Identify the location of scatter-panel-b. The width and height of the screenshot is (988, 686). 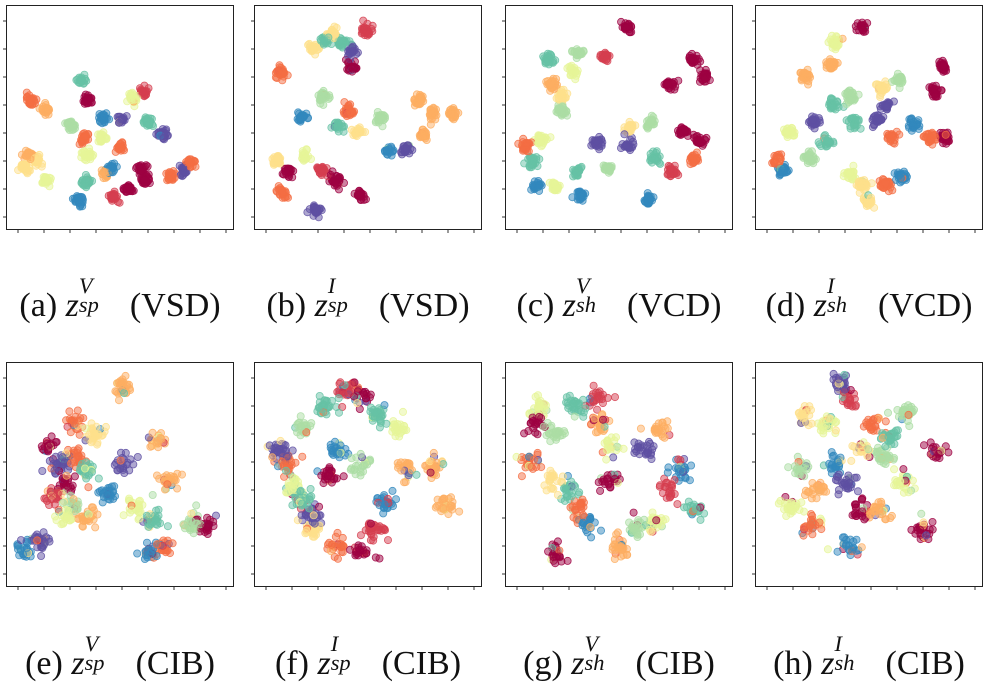
(366, 119).